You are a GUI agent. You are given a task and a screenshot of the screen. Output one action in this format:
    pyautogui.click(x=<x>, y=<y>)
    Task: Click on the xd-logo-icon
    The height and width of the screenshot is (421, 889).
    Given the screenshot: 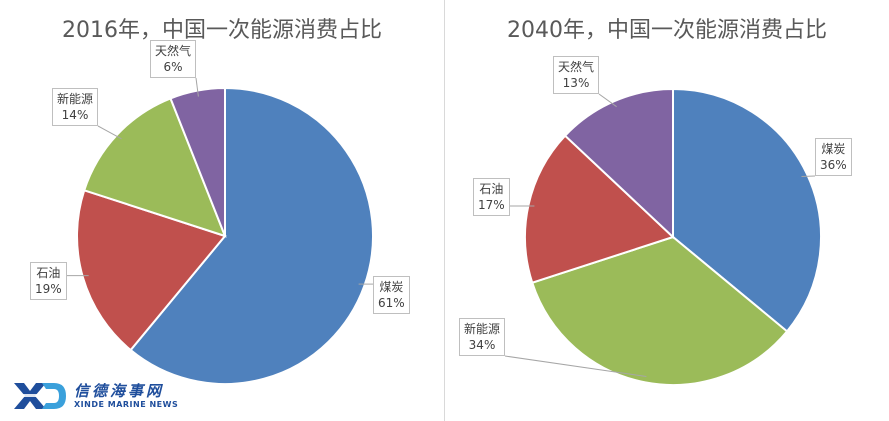 What is the action you would take?
    pyautogui.click(x=39, y=396)
    